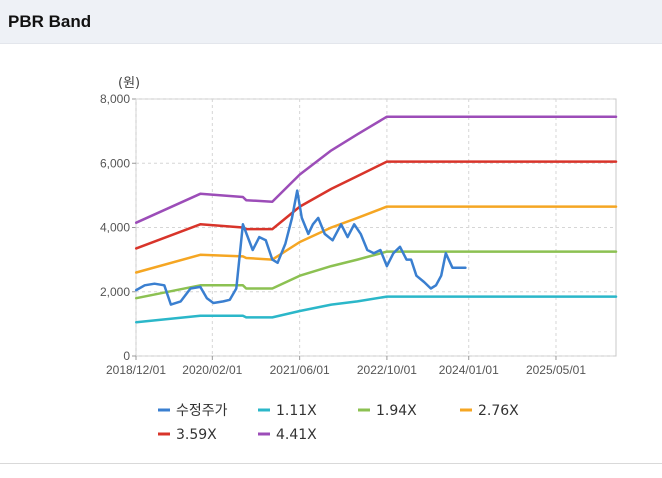 This screenshot has height=478, width=662. I want to click on x-tick-label: 2018/12/01, so click(136, 370).